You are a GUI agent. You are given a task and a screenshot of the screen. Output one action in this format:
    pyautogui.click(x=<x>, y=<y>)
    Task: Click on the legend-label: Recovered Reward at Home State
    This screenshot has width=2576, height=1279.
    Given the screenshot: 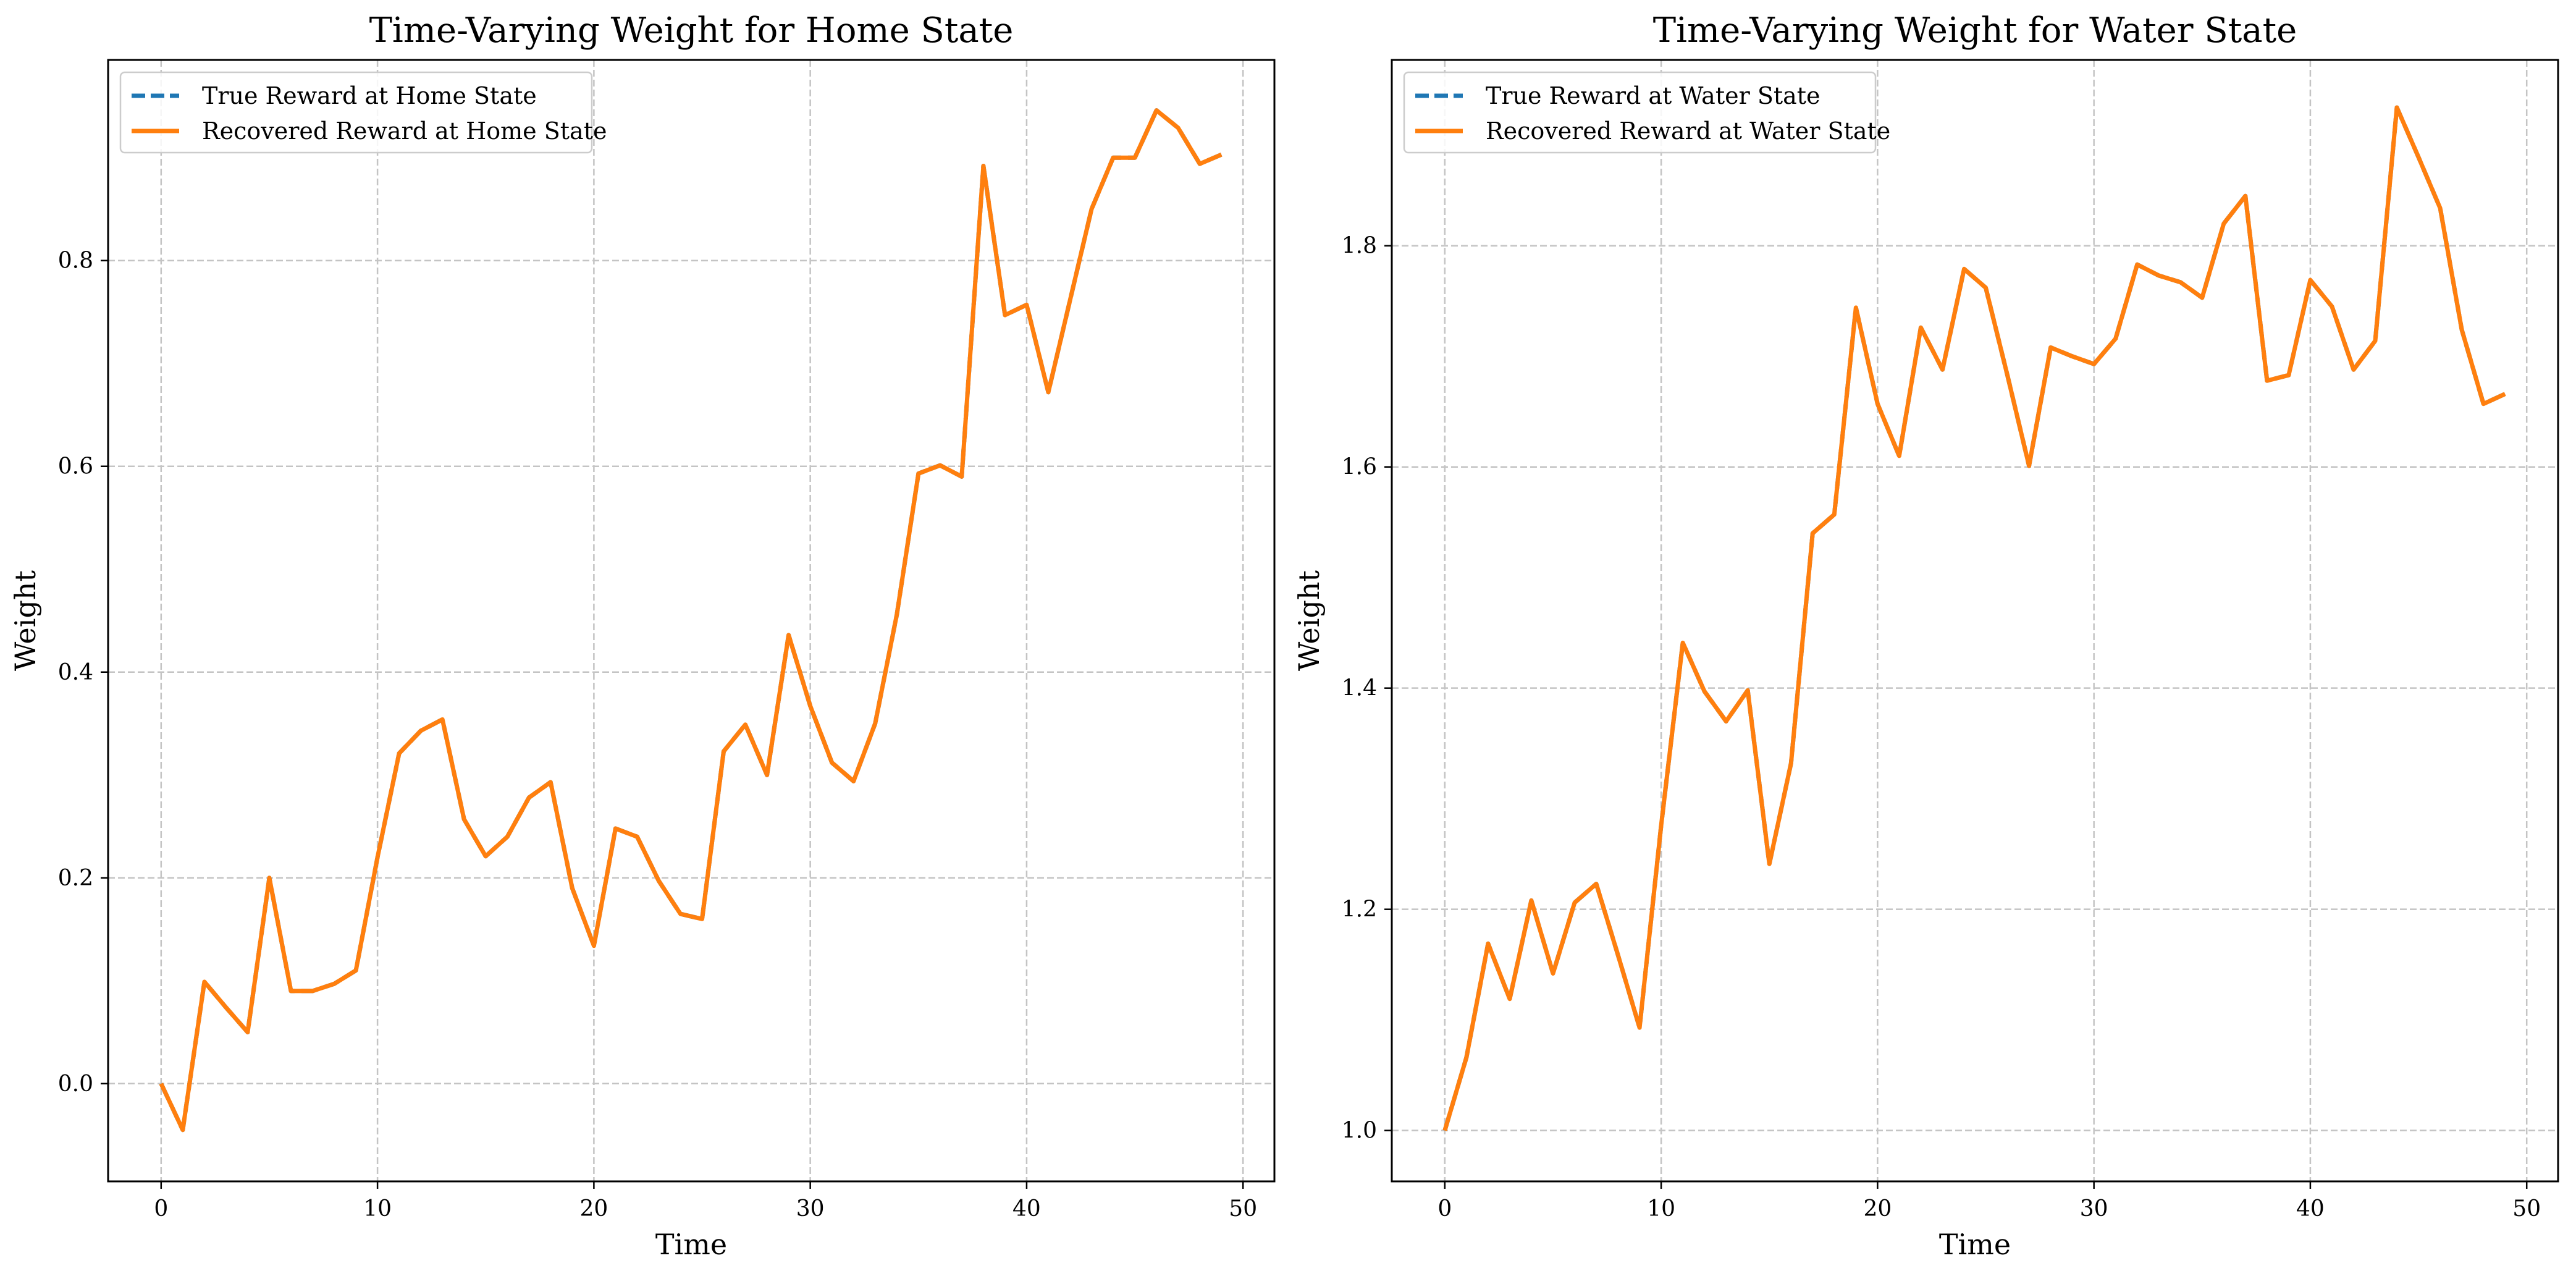 What is the action you would take?
    pyautogui.click(x=404, y=131)
    